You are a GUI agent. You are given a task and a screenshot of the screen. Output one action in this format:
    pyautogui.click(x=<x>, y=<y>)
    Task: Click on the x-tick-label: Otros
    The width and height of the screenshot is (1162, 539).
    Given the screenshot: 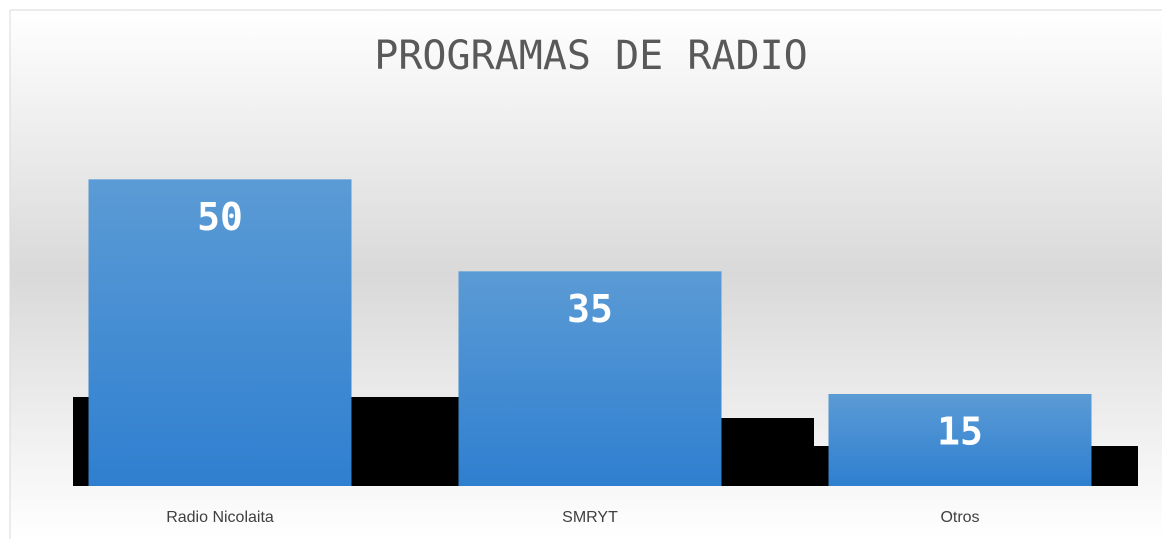 What is the action you would take?
    pyautogui.click(x=959, y=517)
    